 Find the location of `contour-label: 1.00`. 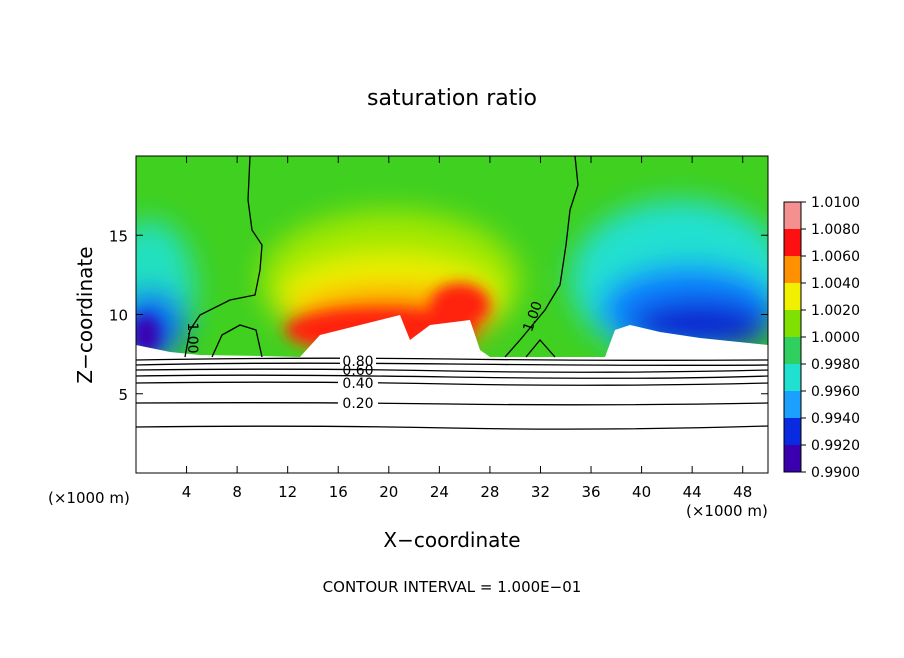

contour-label: 1.00 is located at coordinates (192, 337).